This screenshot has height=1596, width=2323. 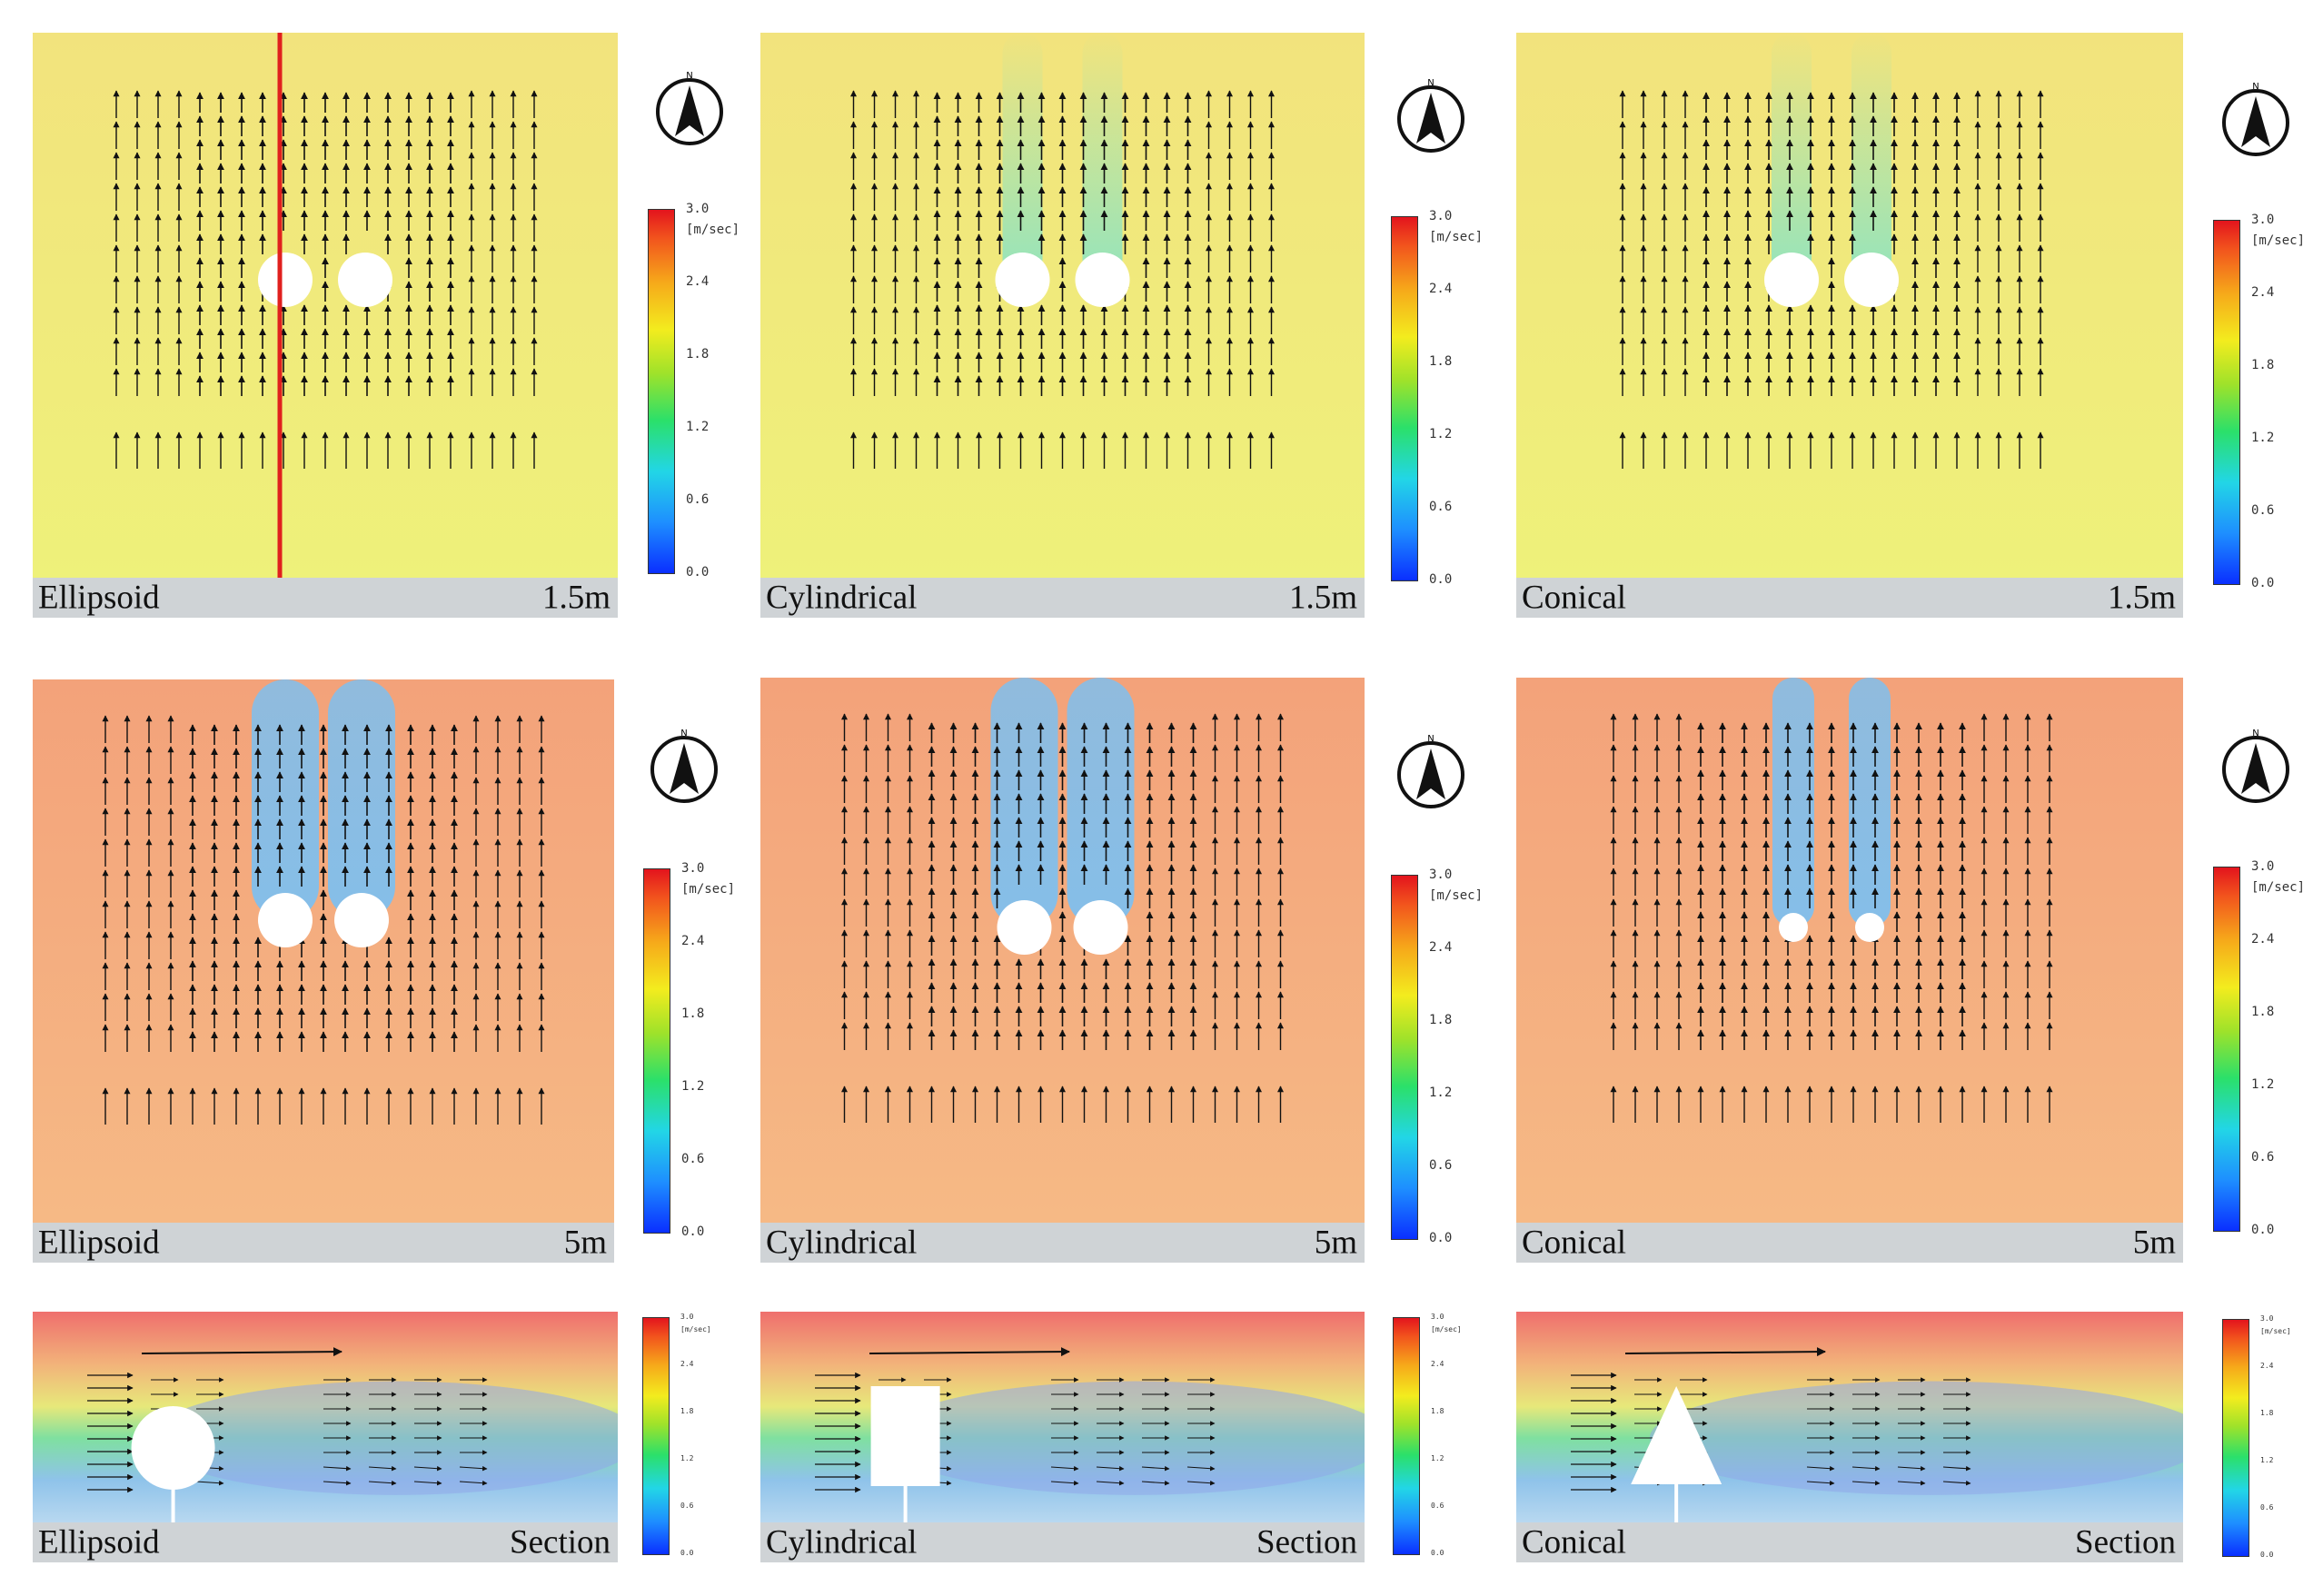 I want to click on panel-conical-1-5m: Conical 1.5m, so click(x=1850, y=325).